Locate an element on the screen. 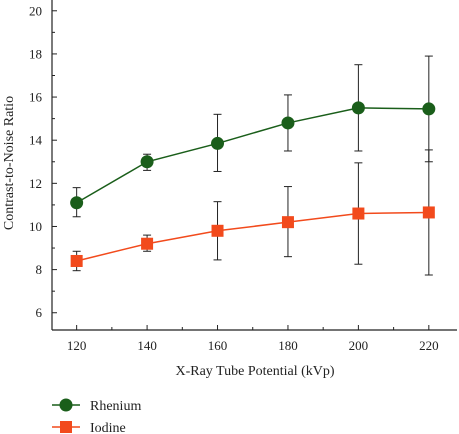  iodine-line is located at coordinates (252, 236).